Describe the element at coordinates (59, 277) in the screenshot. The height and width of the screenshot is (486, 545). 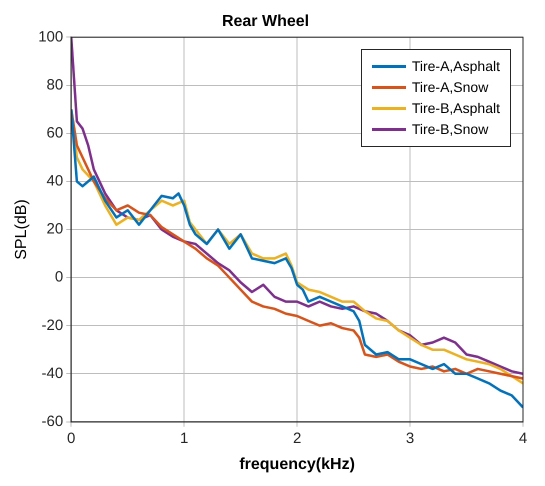
I see `y-tick-label: 0` at that location.